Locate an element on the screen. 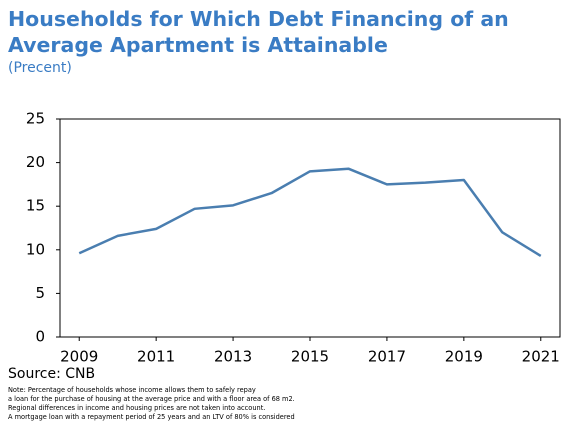 The width and height of the screenshot is (571, 422). x-tick-label: 2021 is located at coordinates (541, 357).